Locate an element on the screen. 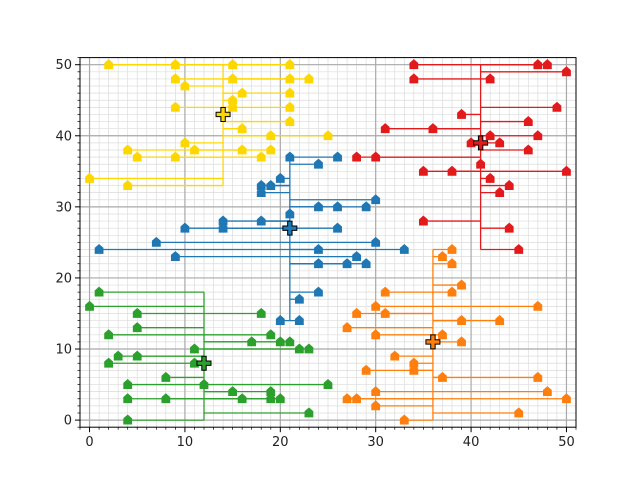  x-tick-label: 0 is located at coordinates (89, 442).